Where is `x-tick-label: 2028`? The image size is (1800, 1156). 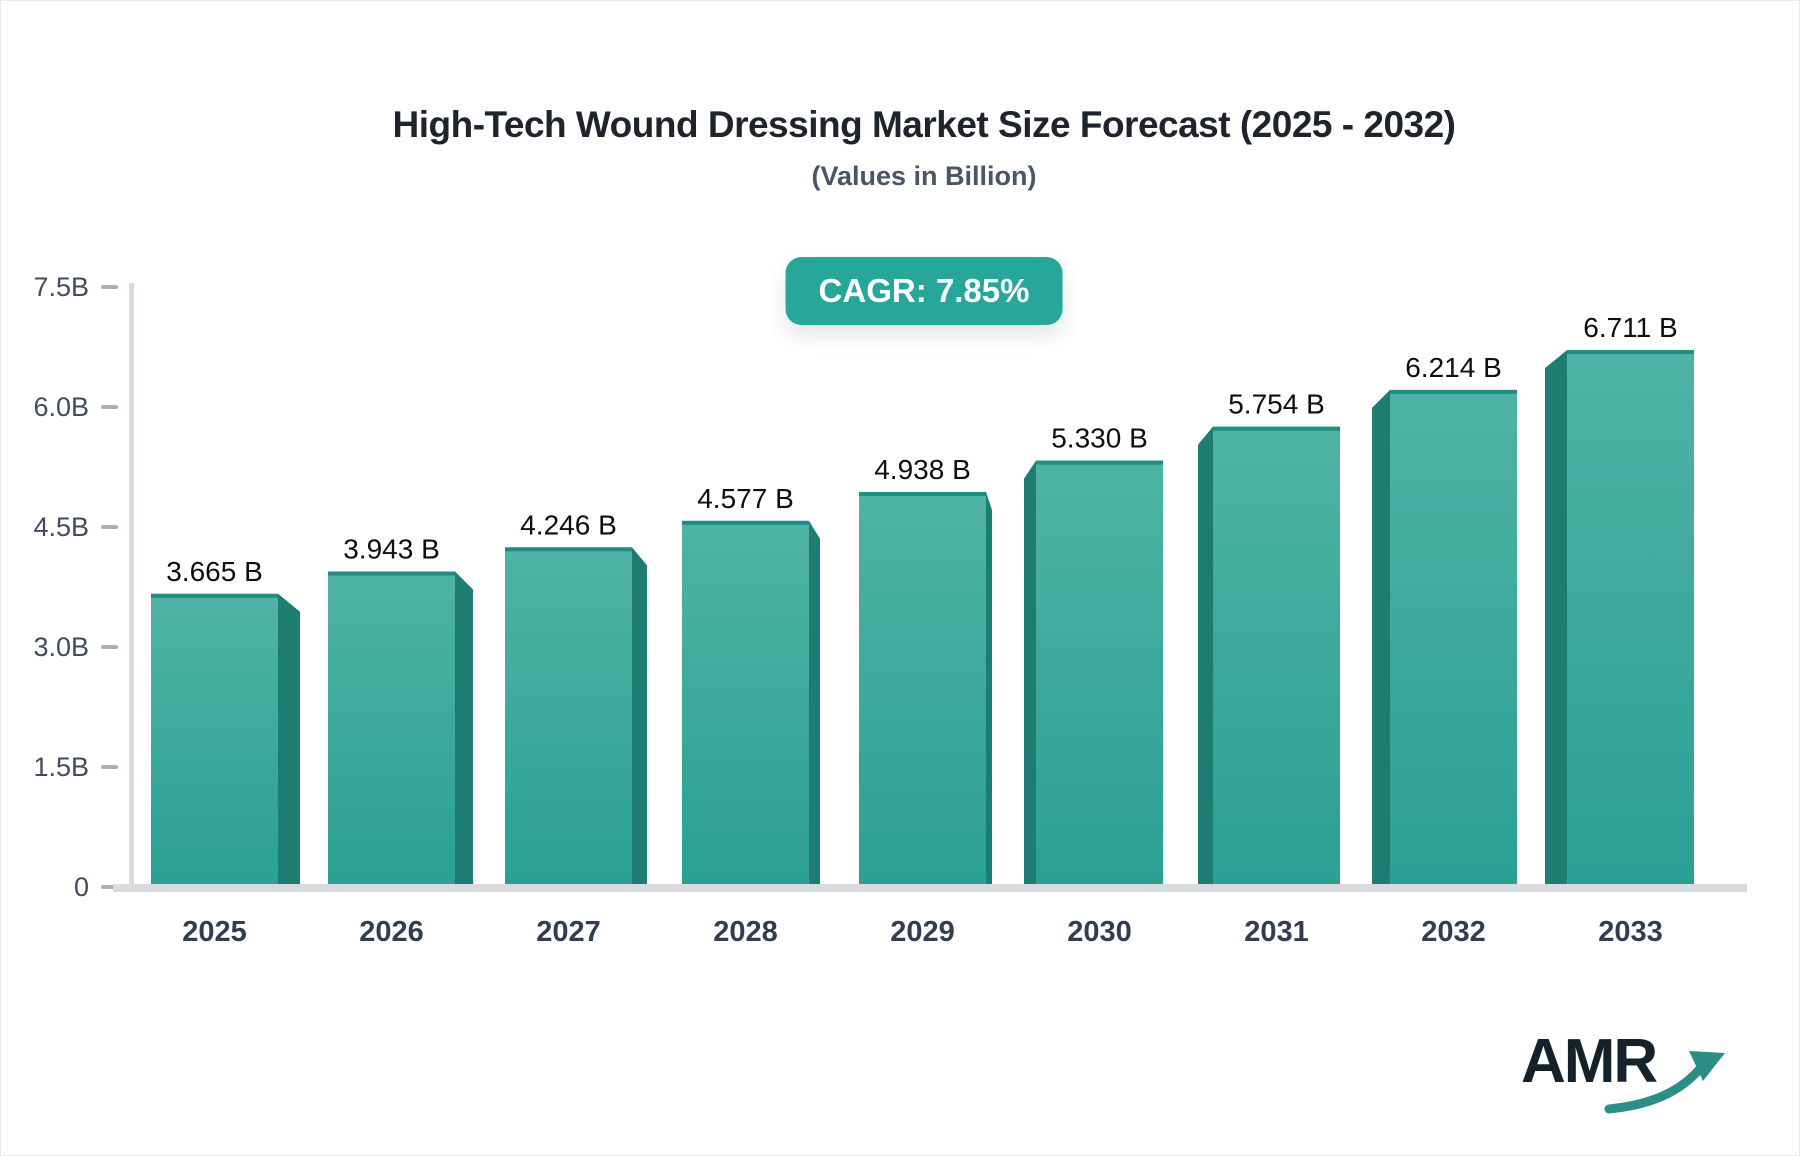 x-tick-label: 2028 is located at coordinates (745, 932).